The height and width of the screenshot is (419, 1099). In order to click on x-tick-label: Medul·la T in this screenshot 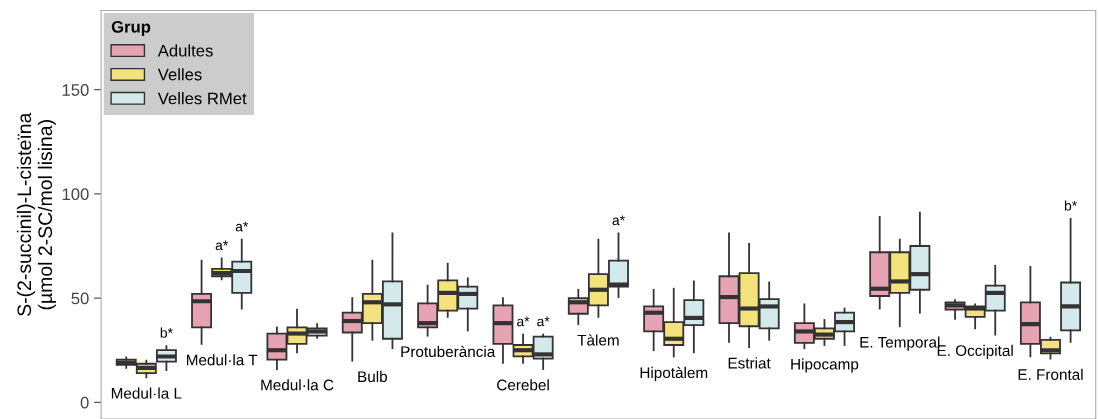, I will do `click(222, 360)`.